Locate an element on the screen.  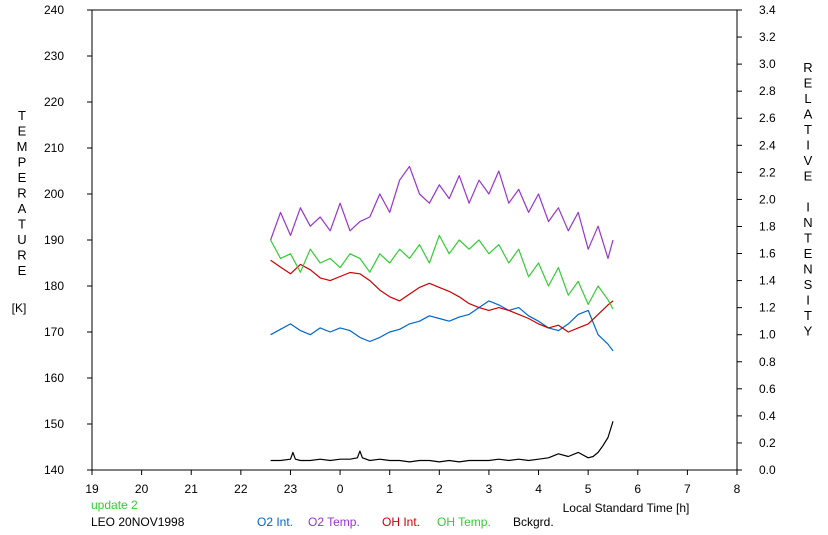
left-tick-label: 210 is located at coordinates (54, 148).